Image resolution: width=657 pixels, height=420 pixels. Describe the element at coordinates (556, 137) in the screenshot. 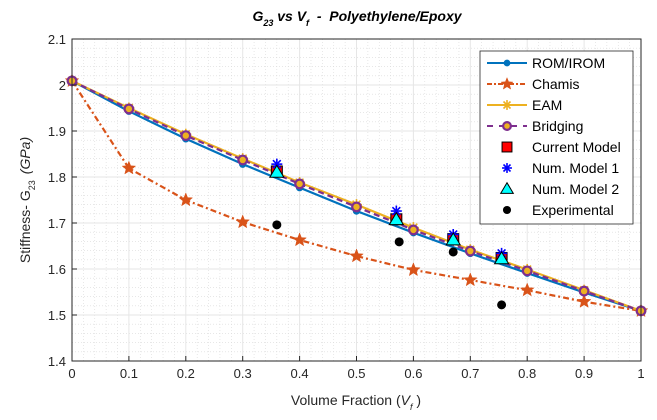

I see `legend-box` at that location.